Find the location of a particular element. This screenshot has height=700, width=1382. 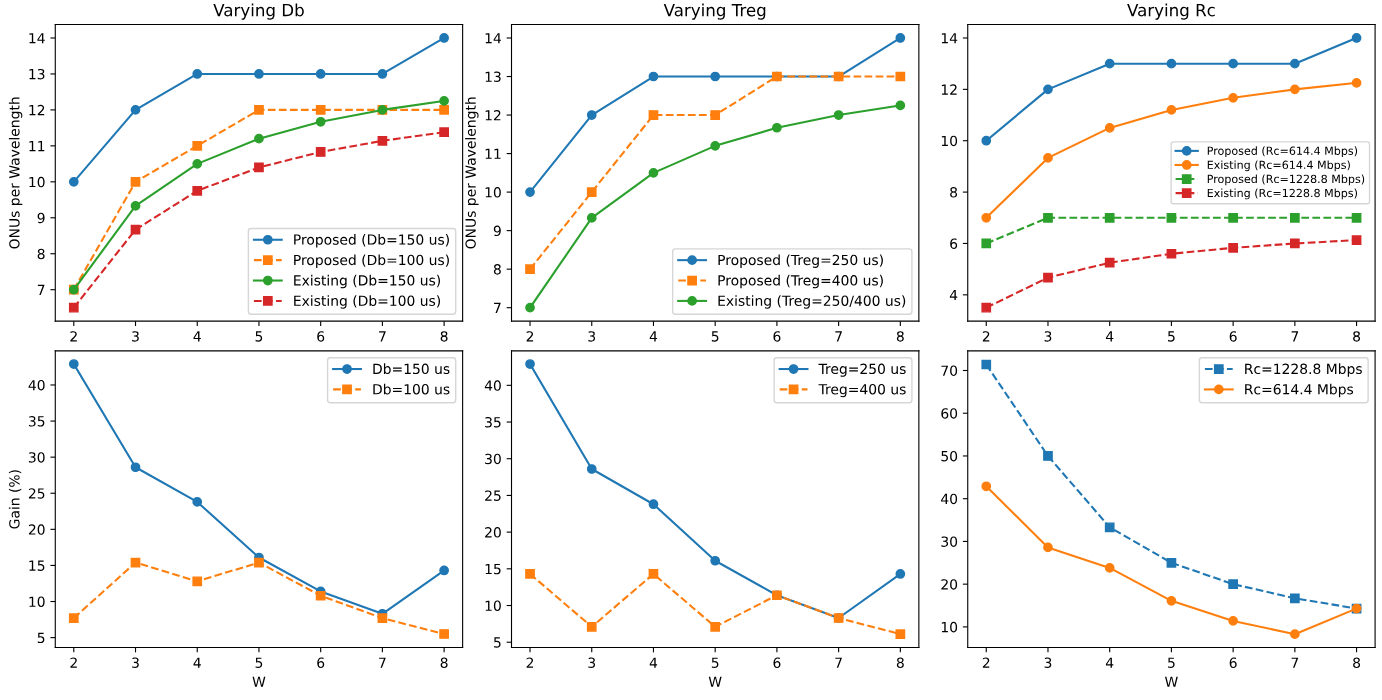

legend-label: Existing (Rc=1228.8 Mbps) is located at coordinates (1282, 194).